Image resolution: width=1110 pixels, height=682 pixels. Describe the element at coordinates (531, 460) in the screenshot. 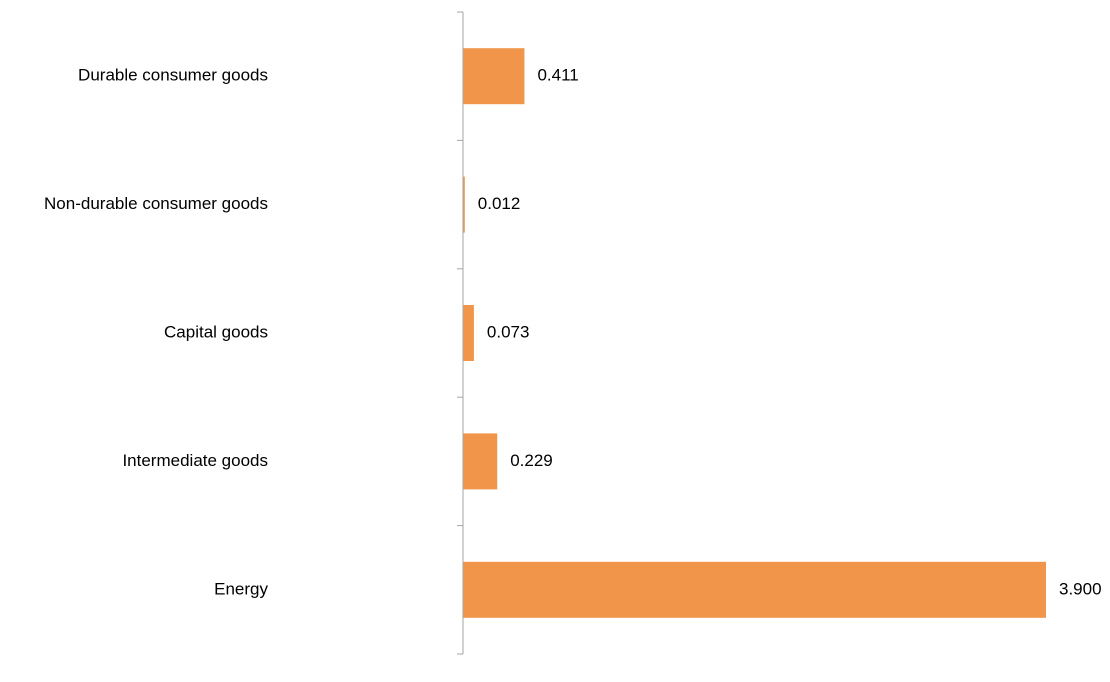

I see `value-label: 0.229` at that location.